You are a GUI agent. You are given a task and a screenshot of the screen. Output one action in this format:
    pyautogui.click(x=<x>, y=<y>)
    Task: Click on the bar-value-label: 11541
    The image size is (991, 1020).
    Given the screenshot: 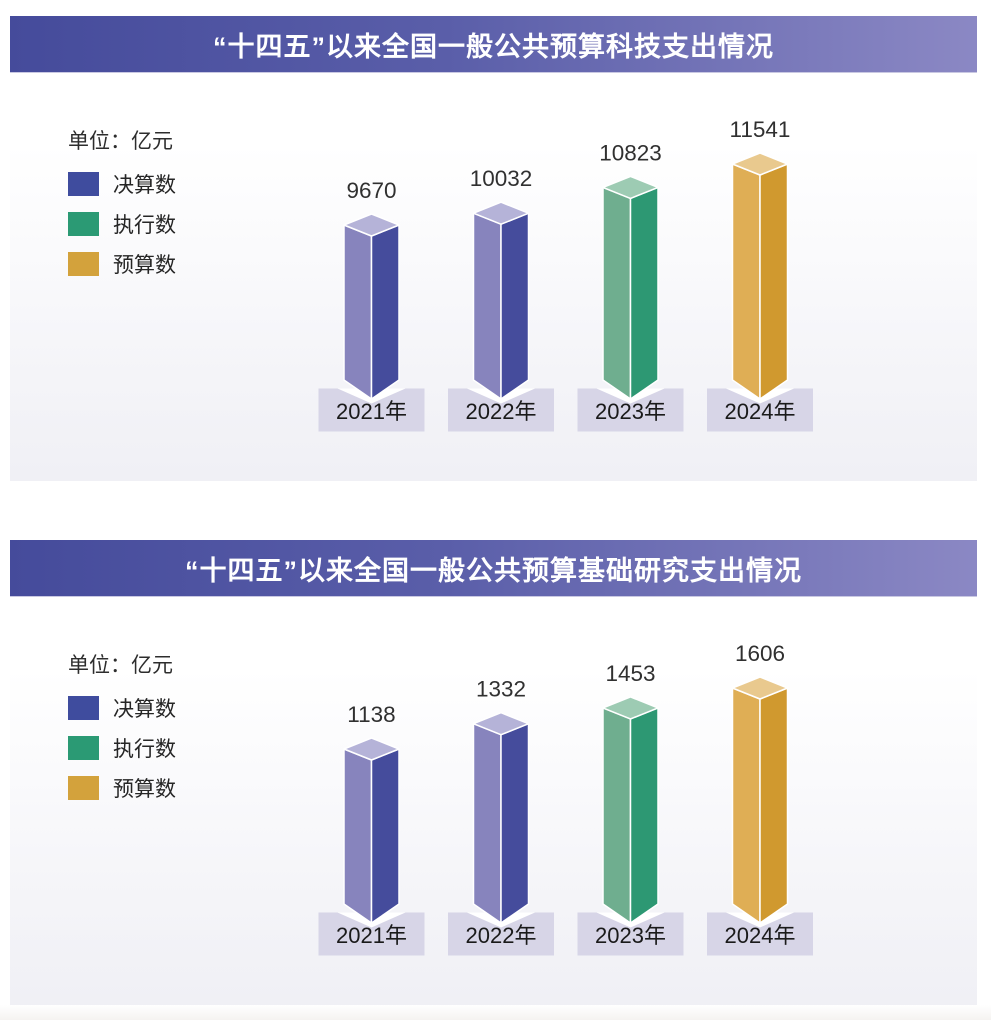 What is the action you would take?
    pyautogui.click(x=760, y=129)
    